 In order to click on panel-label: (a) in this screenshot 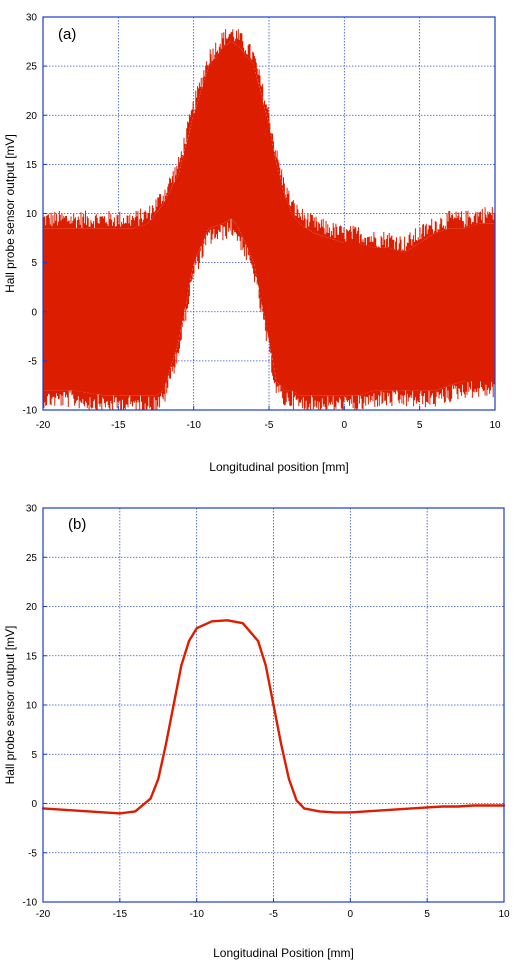, I will do `click(67, 34)`.